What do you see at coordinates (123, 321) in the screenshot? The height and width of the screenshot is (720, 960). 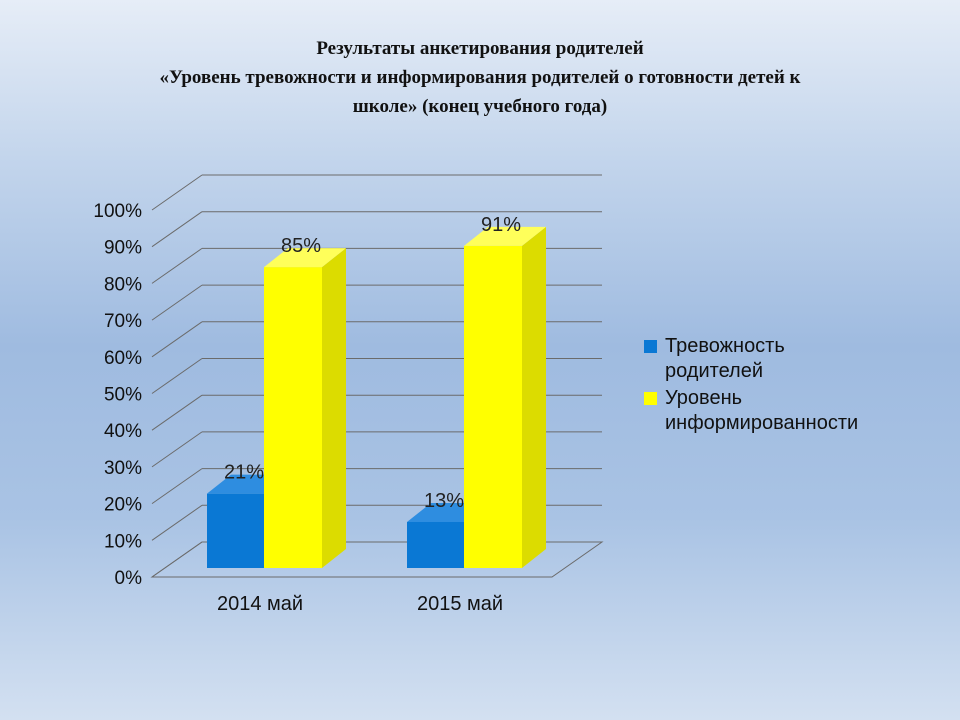 I see `y-tick-label: 70%` at bounding box center [123, 321].